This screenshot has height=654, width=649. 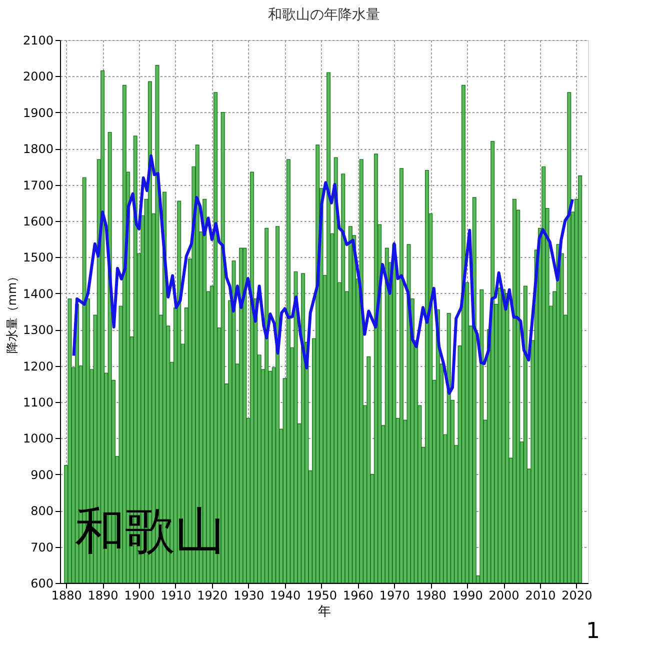 What do you see at coordinates (176, 595) in the screenshot?
I see `x-tick-label: 1910` at bounding box center [176, 595].